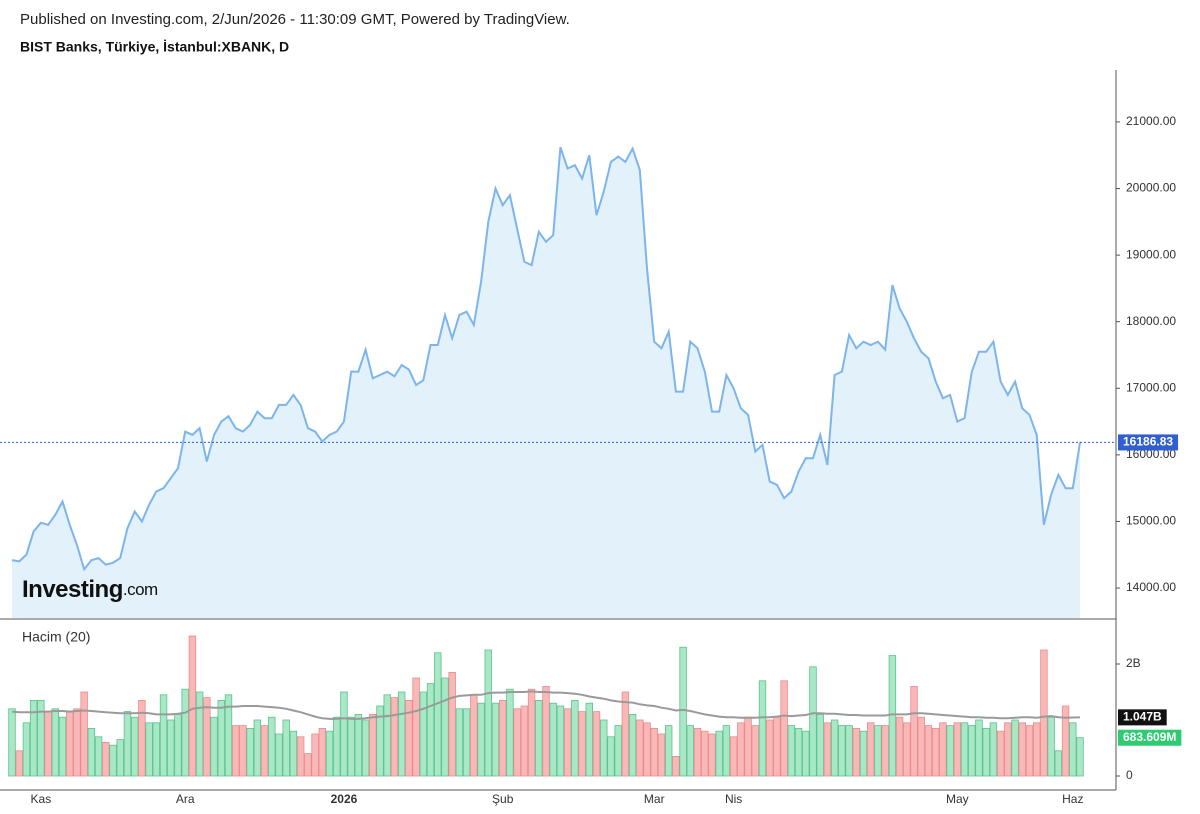 The width and height of the screenshot is (1200, 814). What do you see at coordinates (1151, 254) in the screenshot?
I see `y-tick-label: 19000.00` at bounding box center [1151, 254].